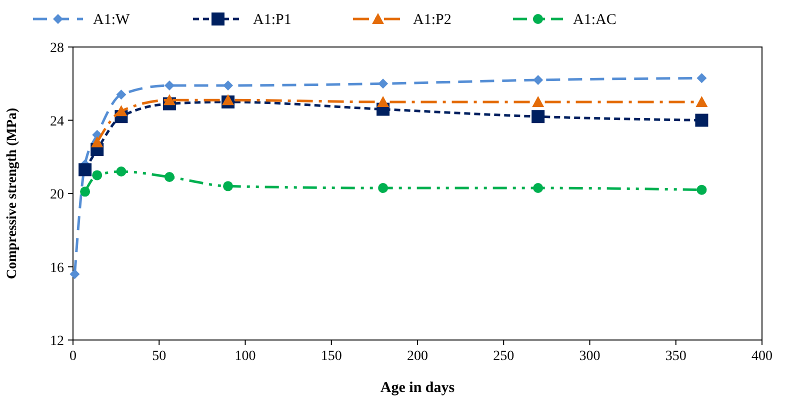 This screenshot has width=786, height=404. I want to click on x-tick-label: 200, so click(417, 356).